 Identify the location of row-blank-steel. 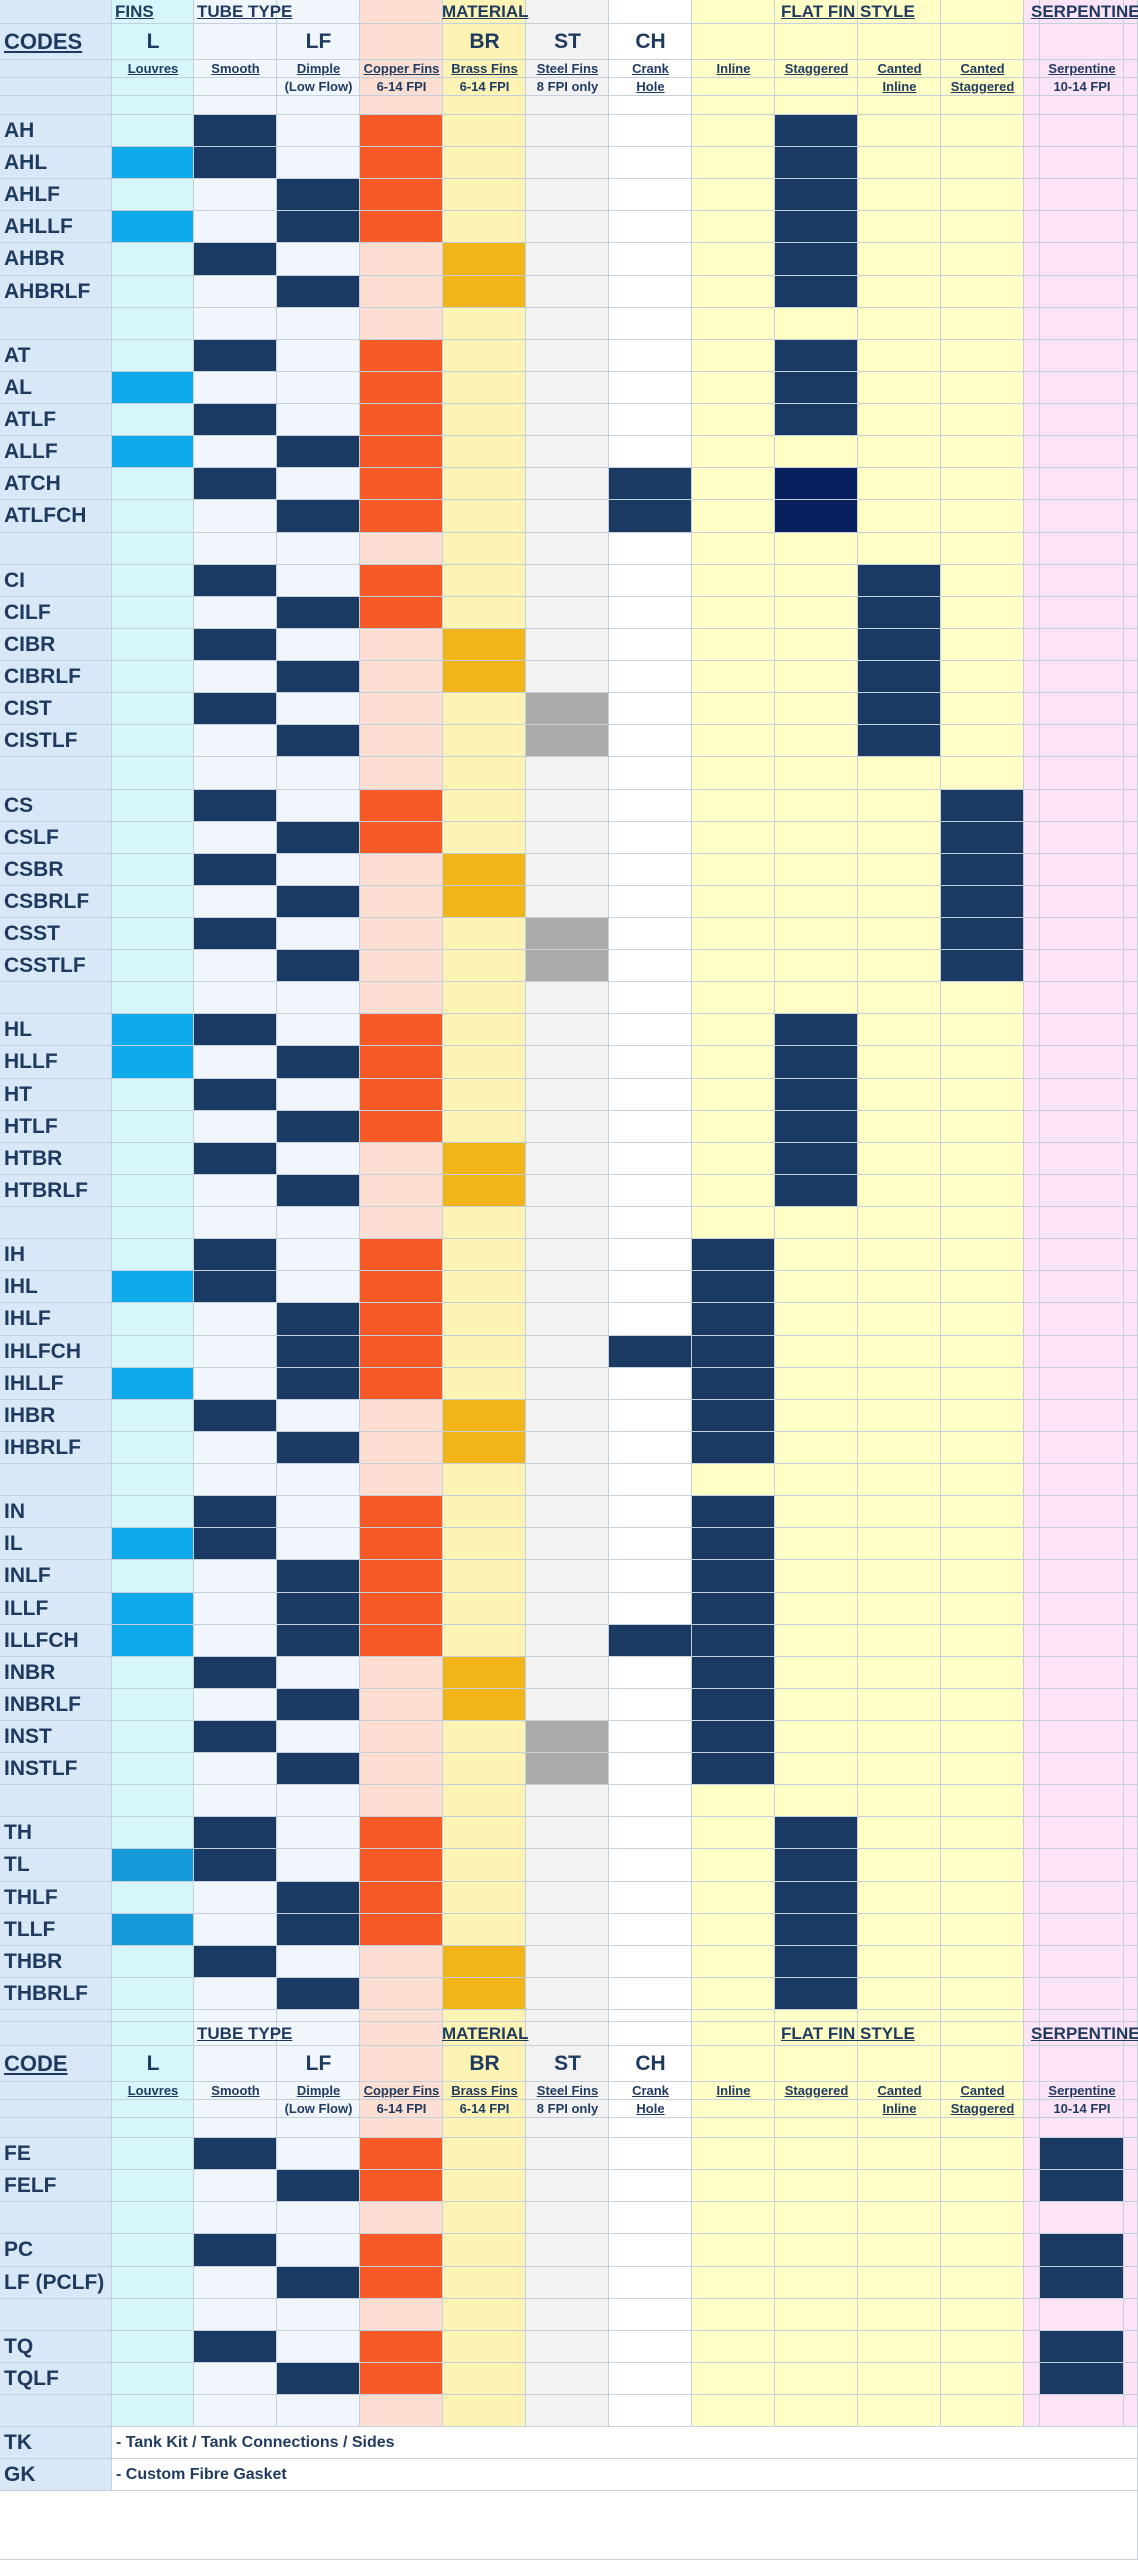
(567, 998).